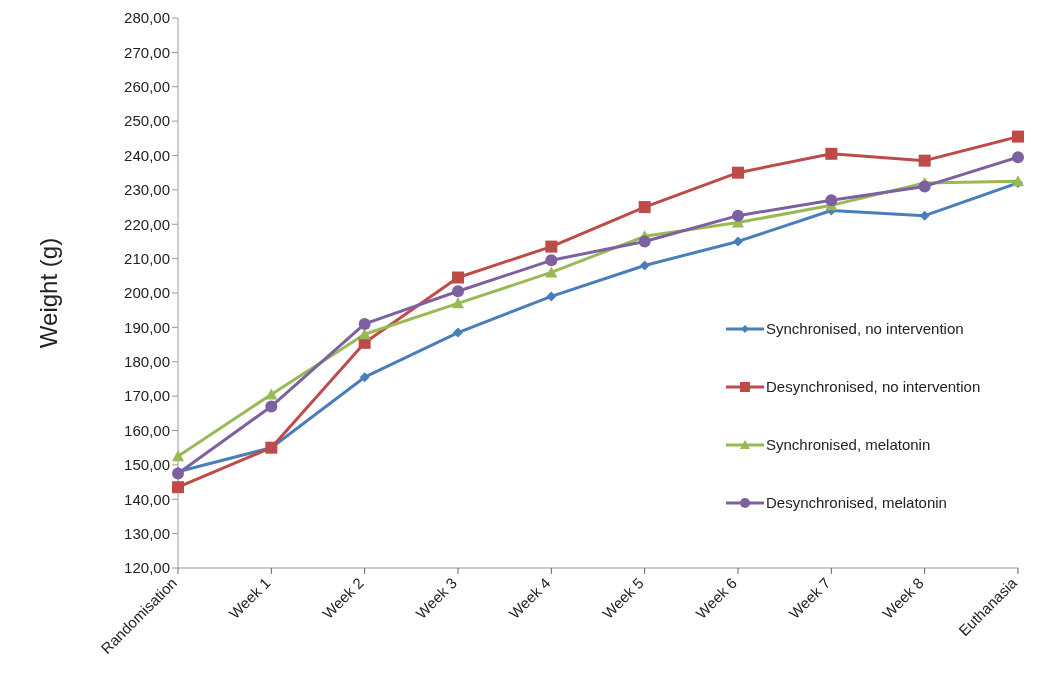 This screenshot has width=1038, height=686. I want to click on y-tick-label: 280,00, so click(147, 18).